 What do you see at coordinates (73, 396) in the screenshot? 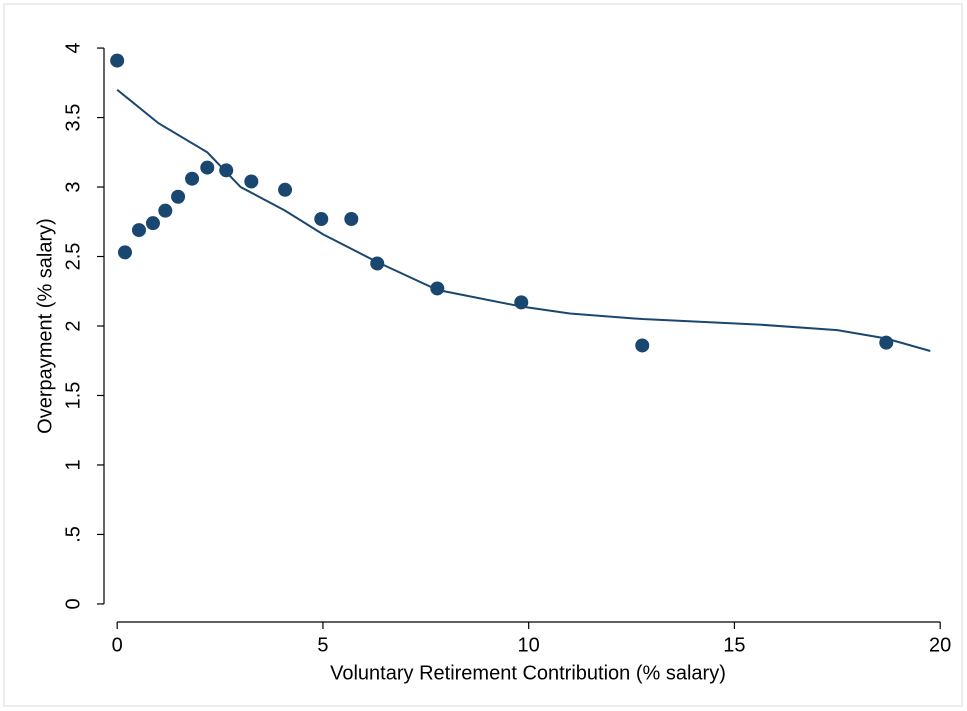
I see `y-tick-label: 1.5` at bounding box center [73, 396].